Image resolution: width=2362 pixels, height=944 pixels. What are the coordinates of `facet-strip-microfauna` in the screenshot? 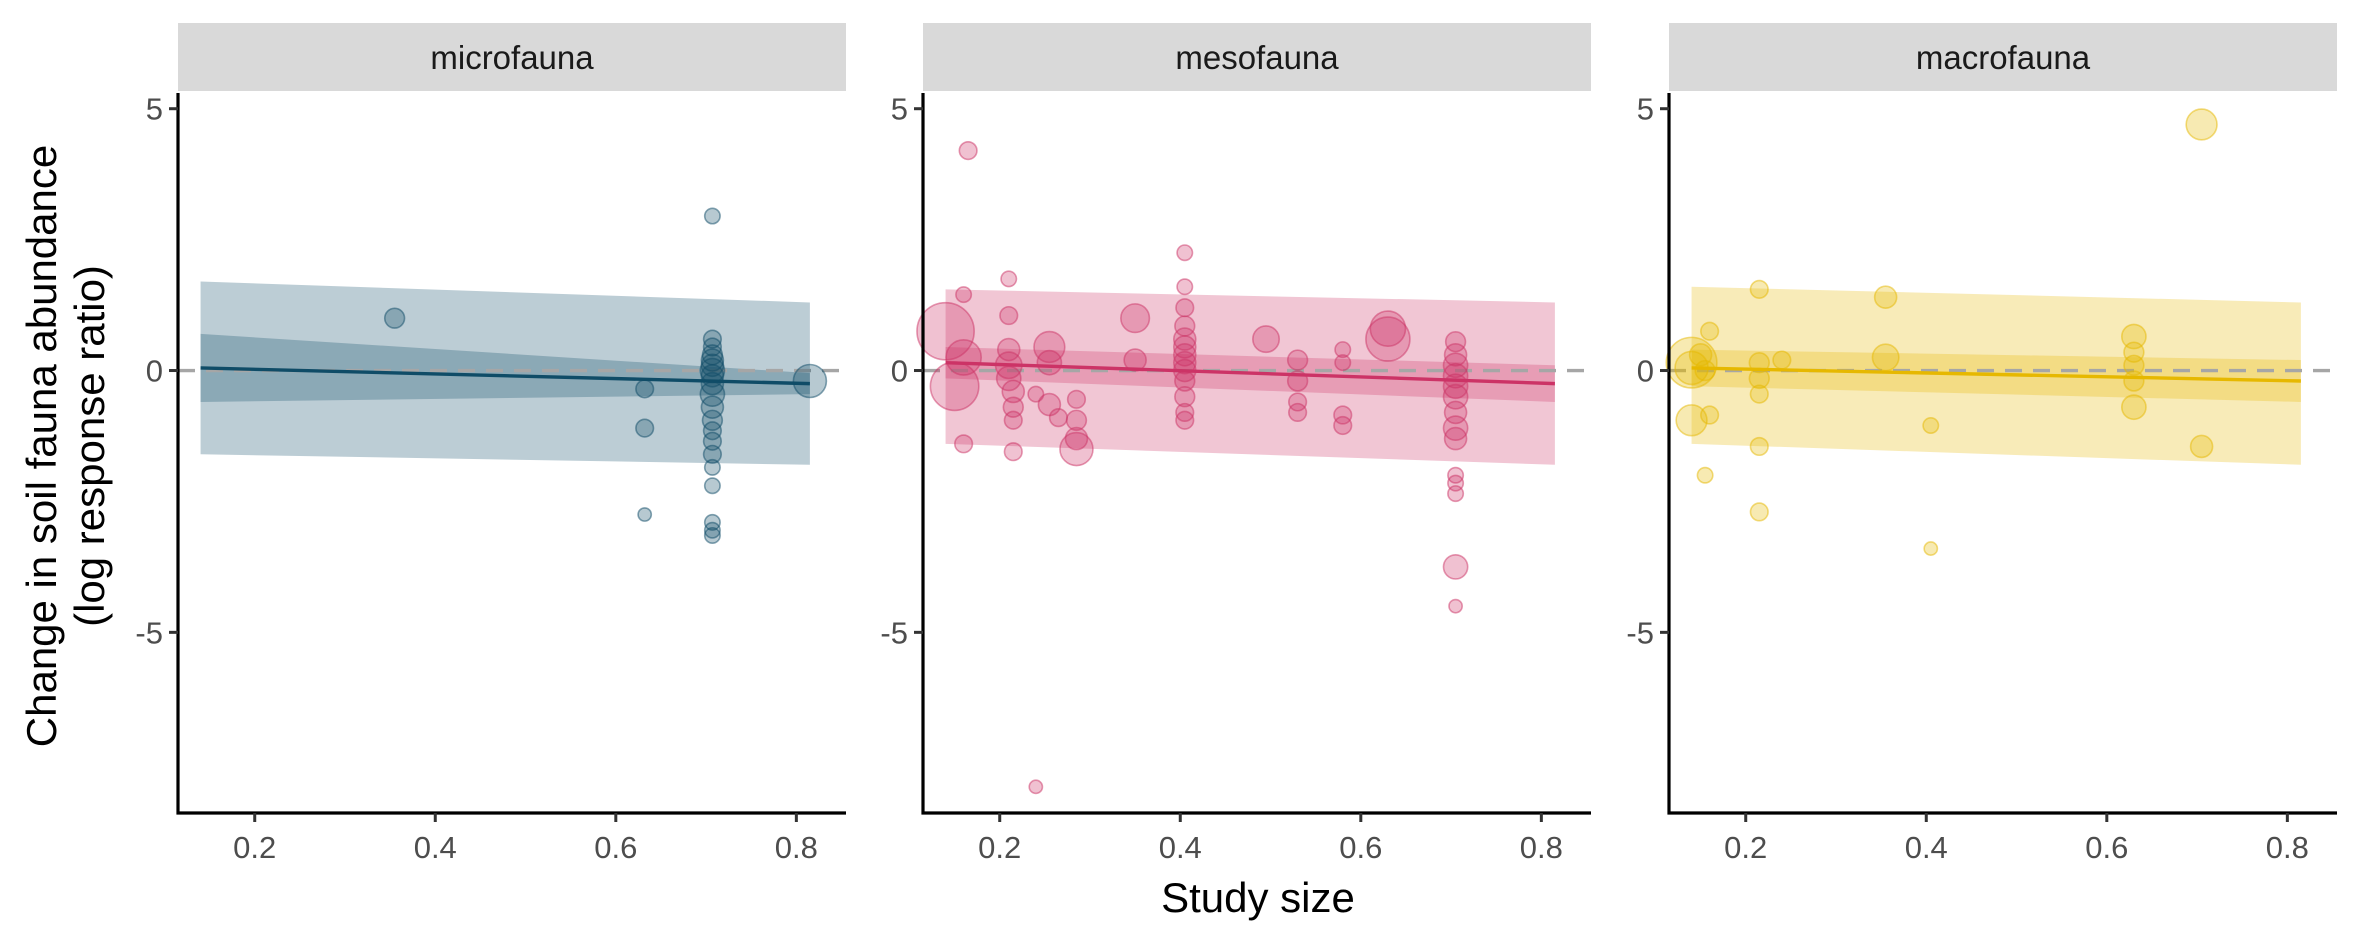 It's located at (512, 57).